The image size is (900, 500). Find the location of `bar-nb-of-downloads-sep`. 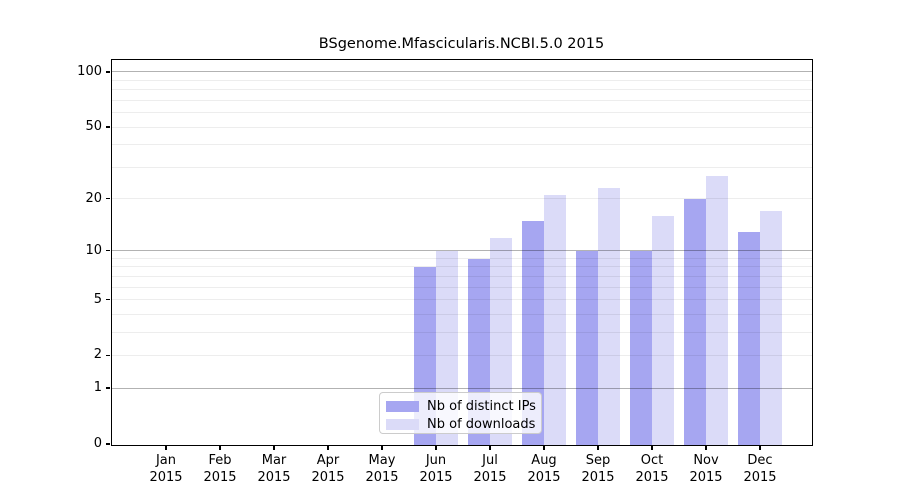

bar-nb-of-downloads-sep is located at coordinates (608, 316).